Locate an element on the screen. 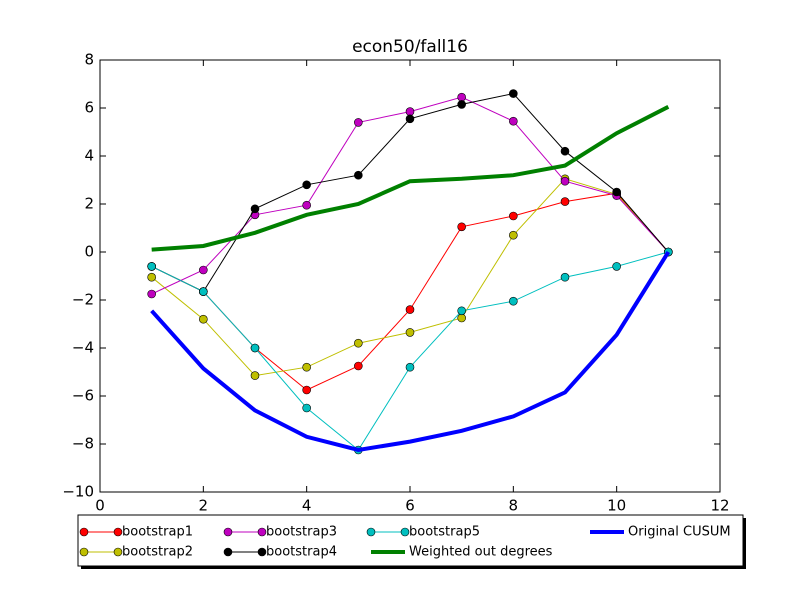  y-tick-label: −6 is located at coordinates (83, 396).